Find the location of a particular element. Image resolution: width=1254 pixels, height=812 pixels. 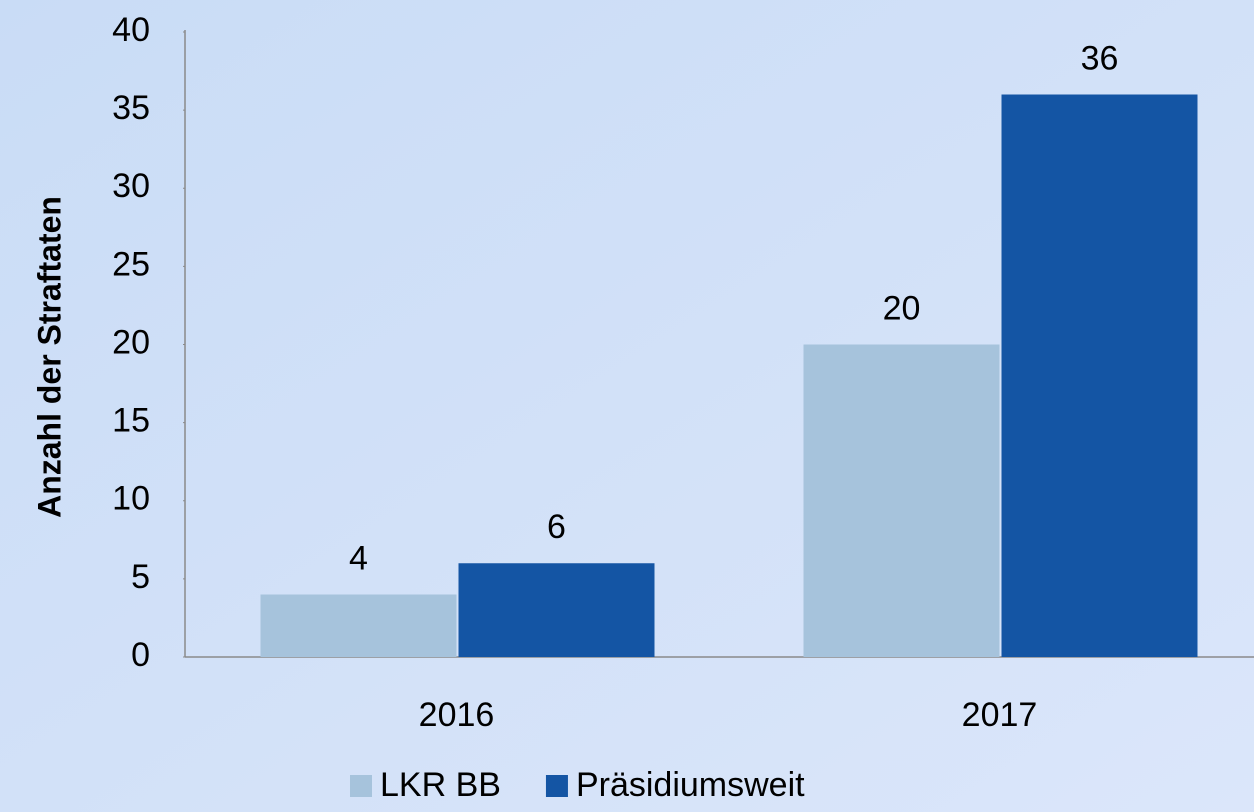

data-label: 36 is located at coordinates (1100, 58).